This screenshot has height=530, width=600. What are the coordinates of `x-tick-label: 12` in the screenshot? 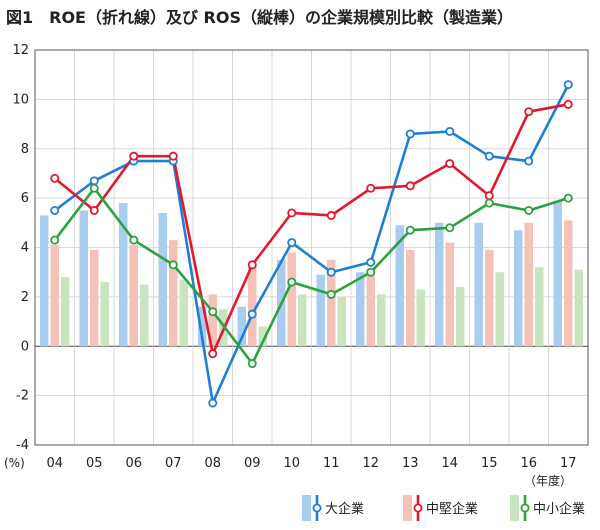 It's located at (370, 463).